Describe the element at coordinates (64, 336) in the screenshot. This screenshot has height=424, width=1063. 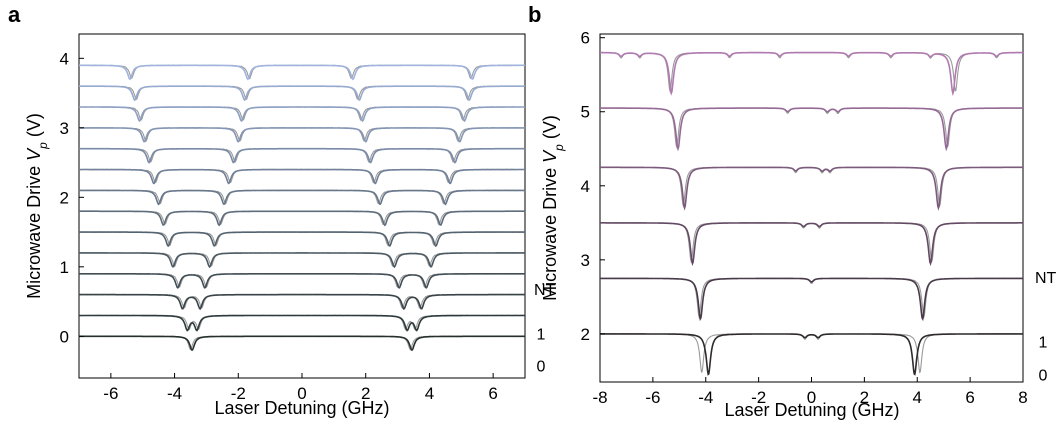
I see `y-tick-label: 0` at that location.